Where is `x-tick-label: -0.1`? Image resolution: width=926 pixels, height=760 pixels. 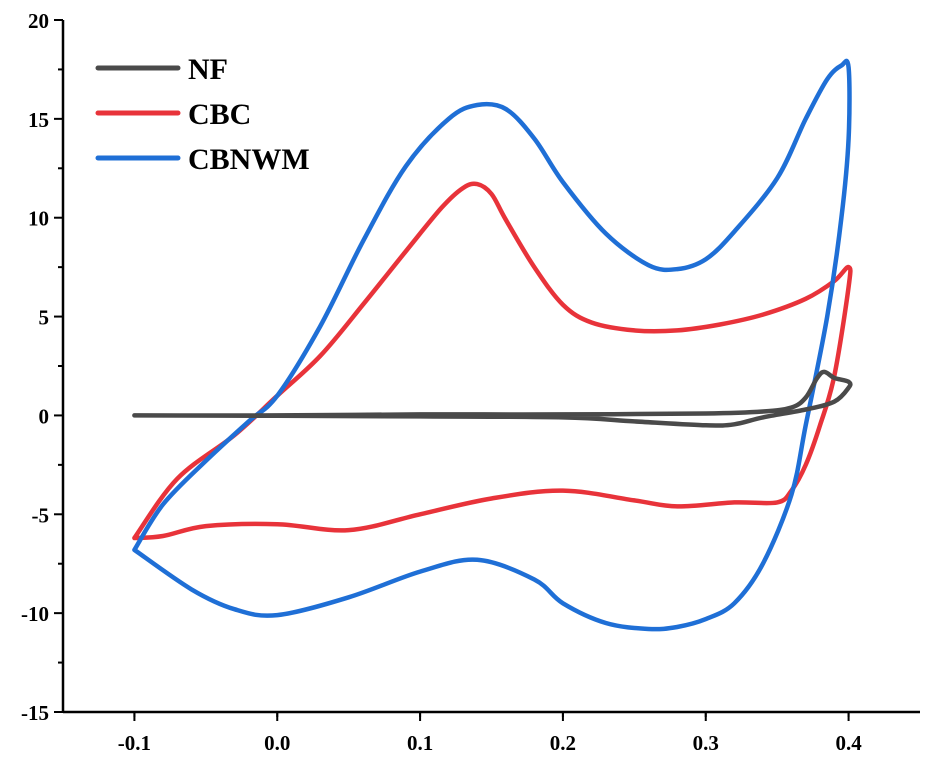
x-tick-label: -0.1 is located at coordinates (134, 743).